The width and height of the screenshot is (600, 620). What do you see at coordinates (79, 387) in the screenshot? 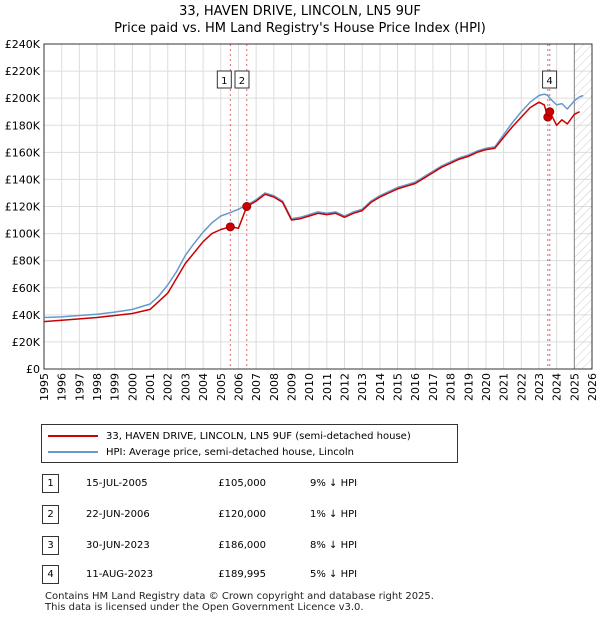
I see `x-tick-label: 1997` at bounding box center [79, 387].